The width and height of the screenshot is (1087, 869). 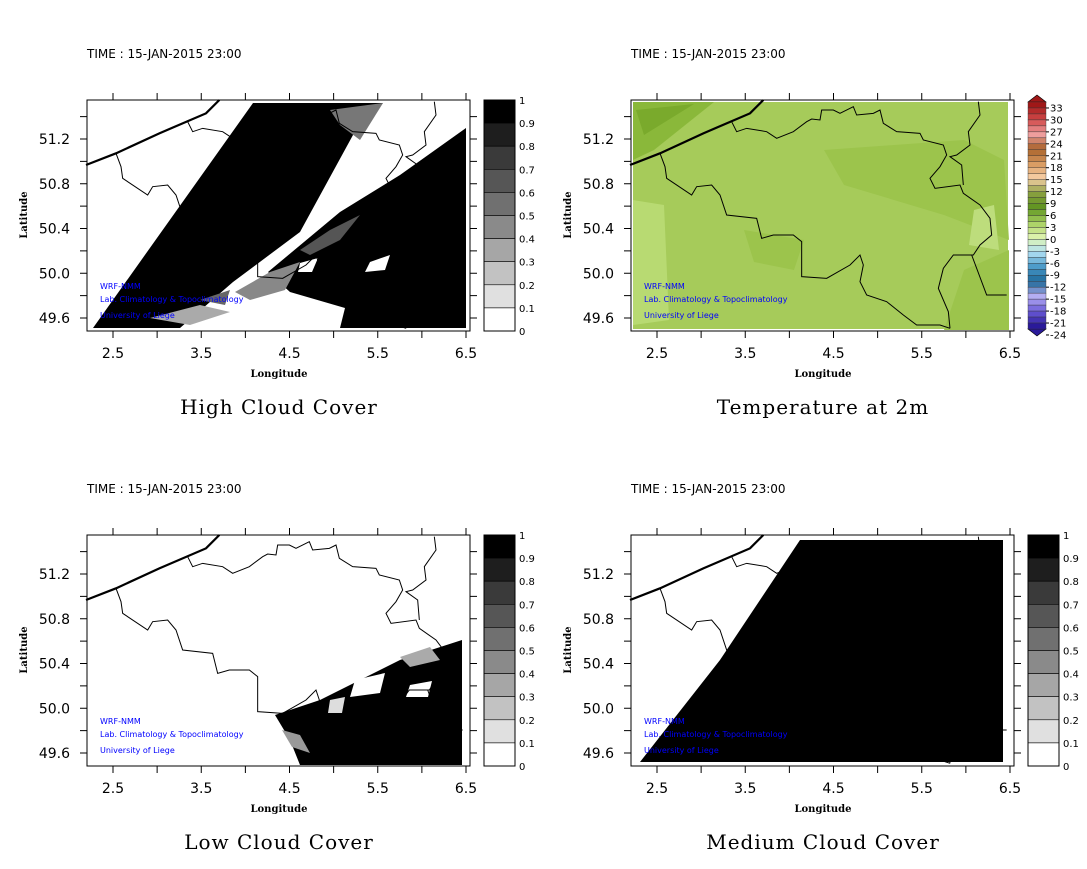 I want to click on map-borders, so click(x=818, y=214).